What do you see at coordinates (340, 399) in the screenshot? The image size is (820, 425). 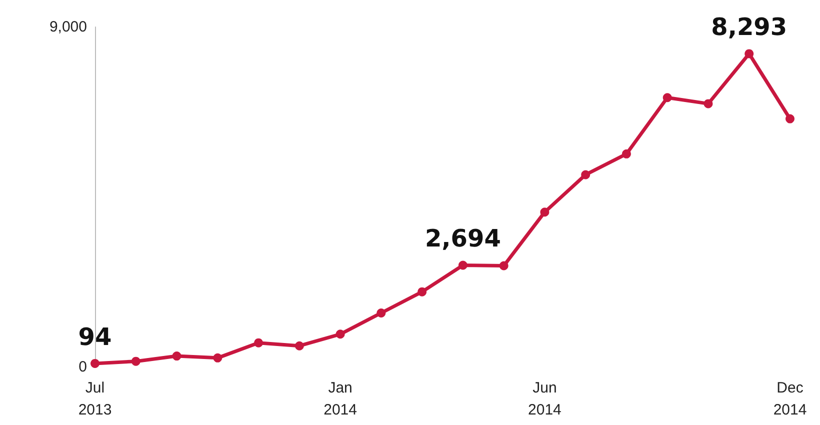 I see `x-tick-label: Jan 2014` at bounding box center [340, 399].